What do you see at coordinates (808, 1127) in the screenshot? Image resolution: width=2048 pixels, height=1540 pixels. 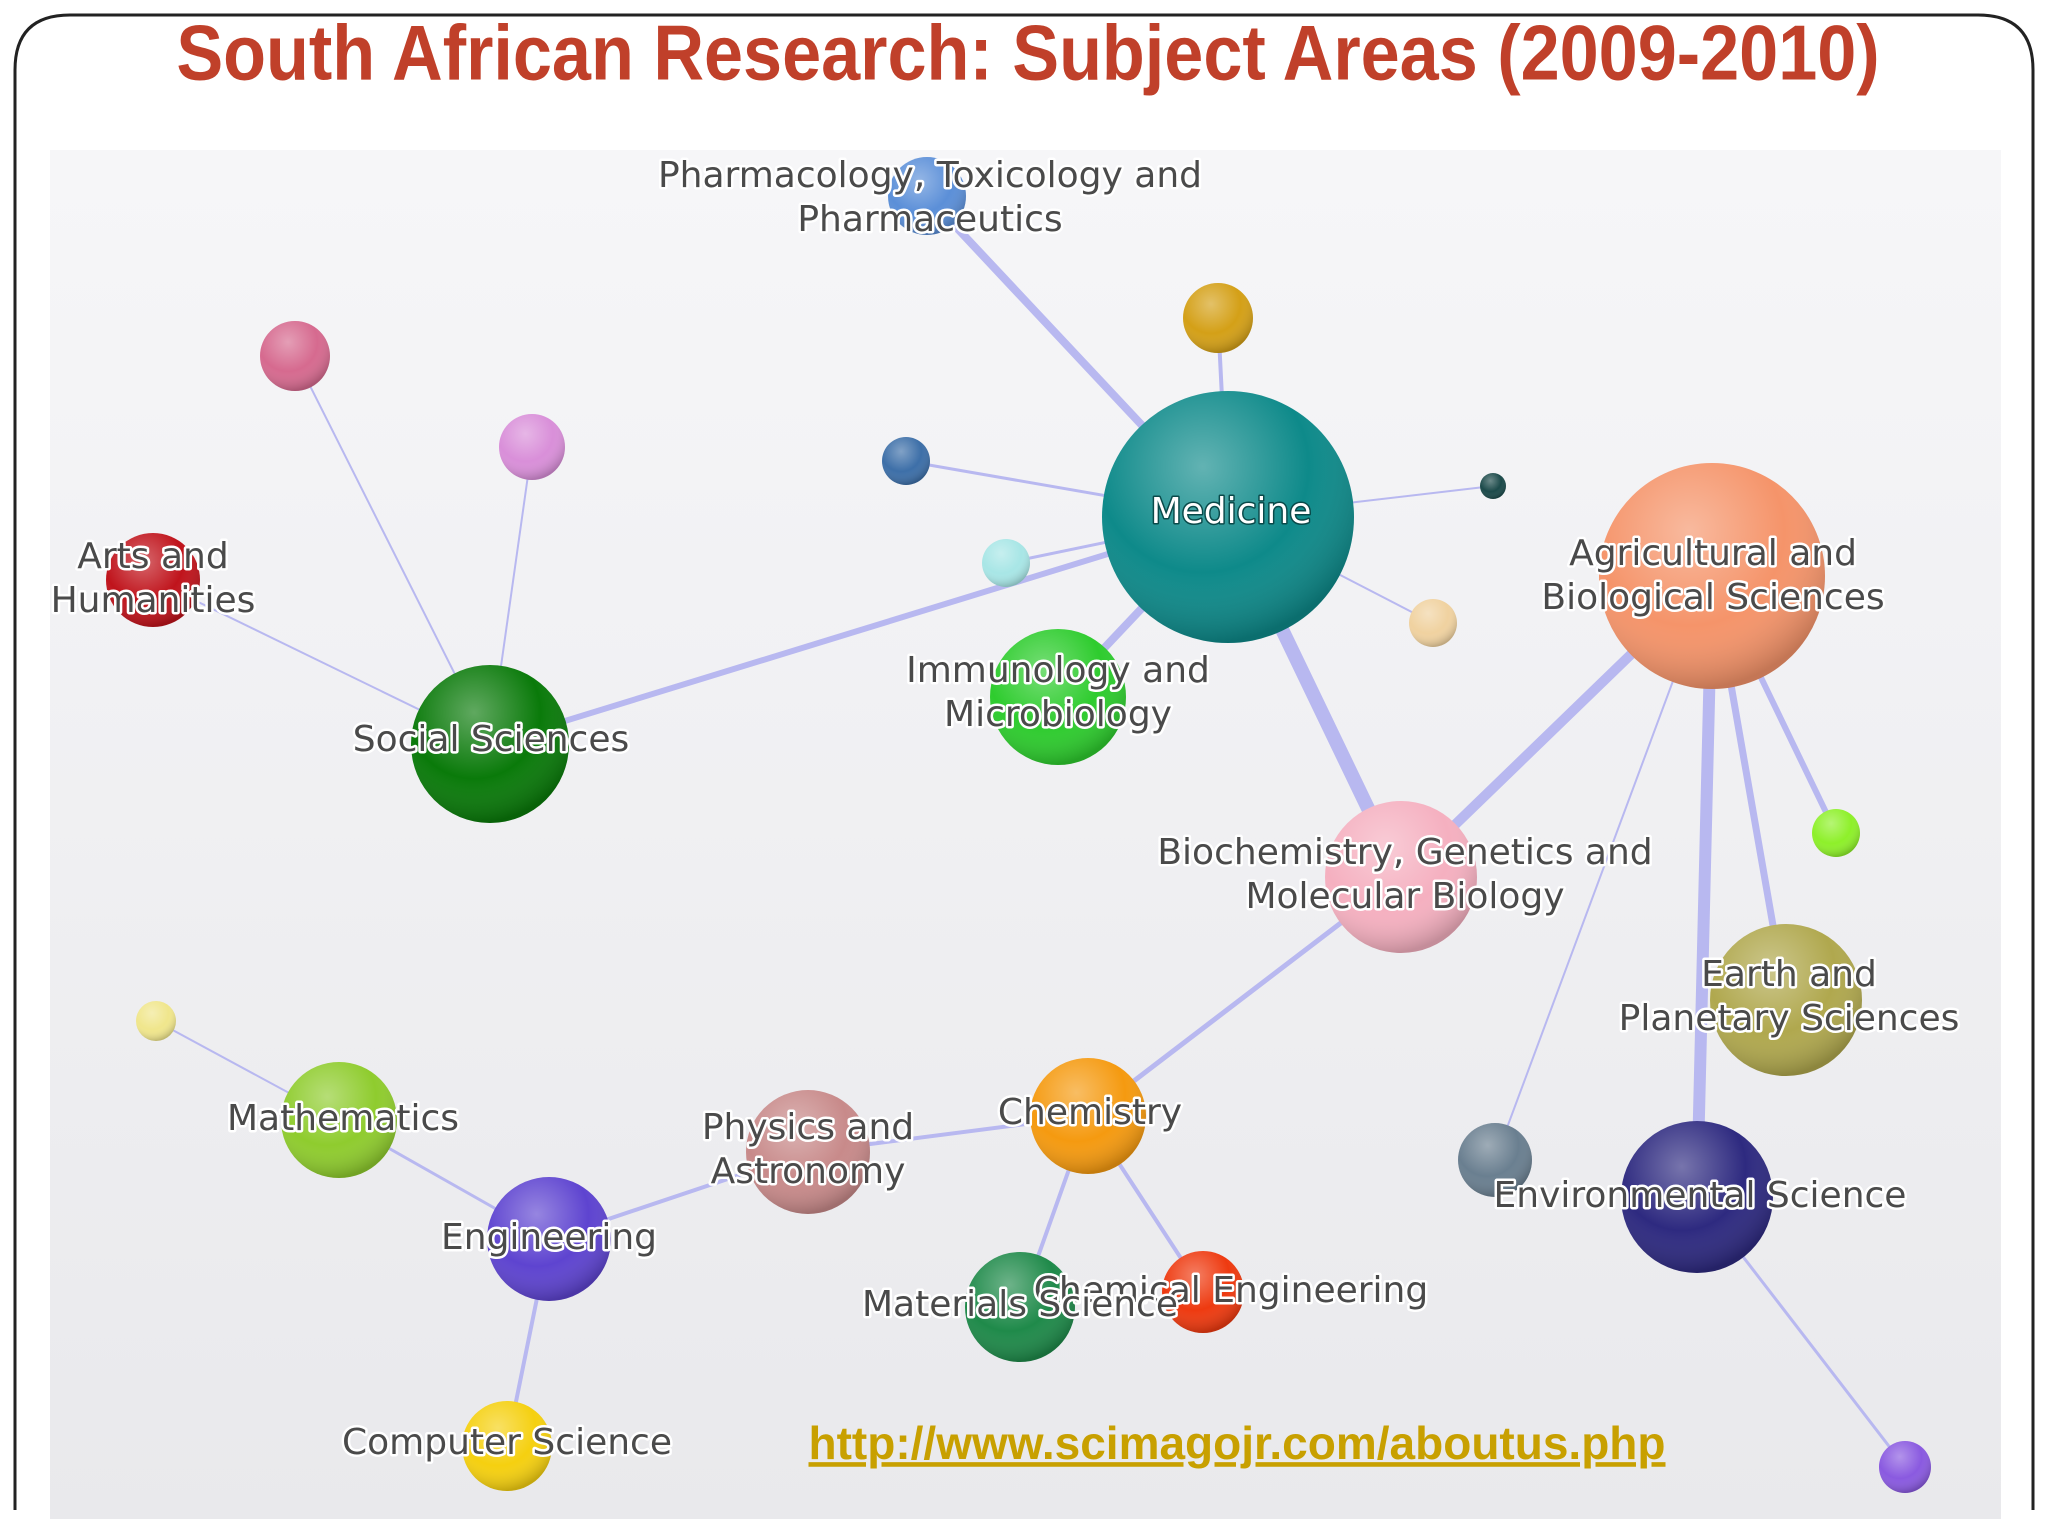 I see `node-label: Physics and` at bounding box center [808, 1127].